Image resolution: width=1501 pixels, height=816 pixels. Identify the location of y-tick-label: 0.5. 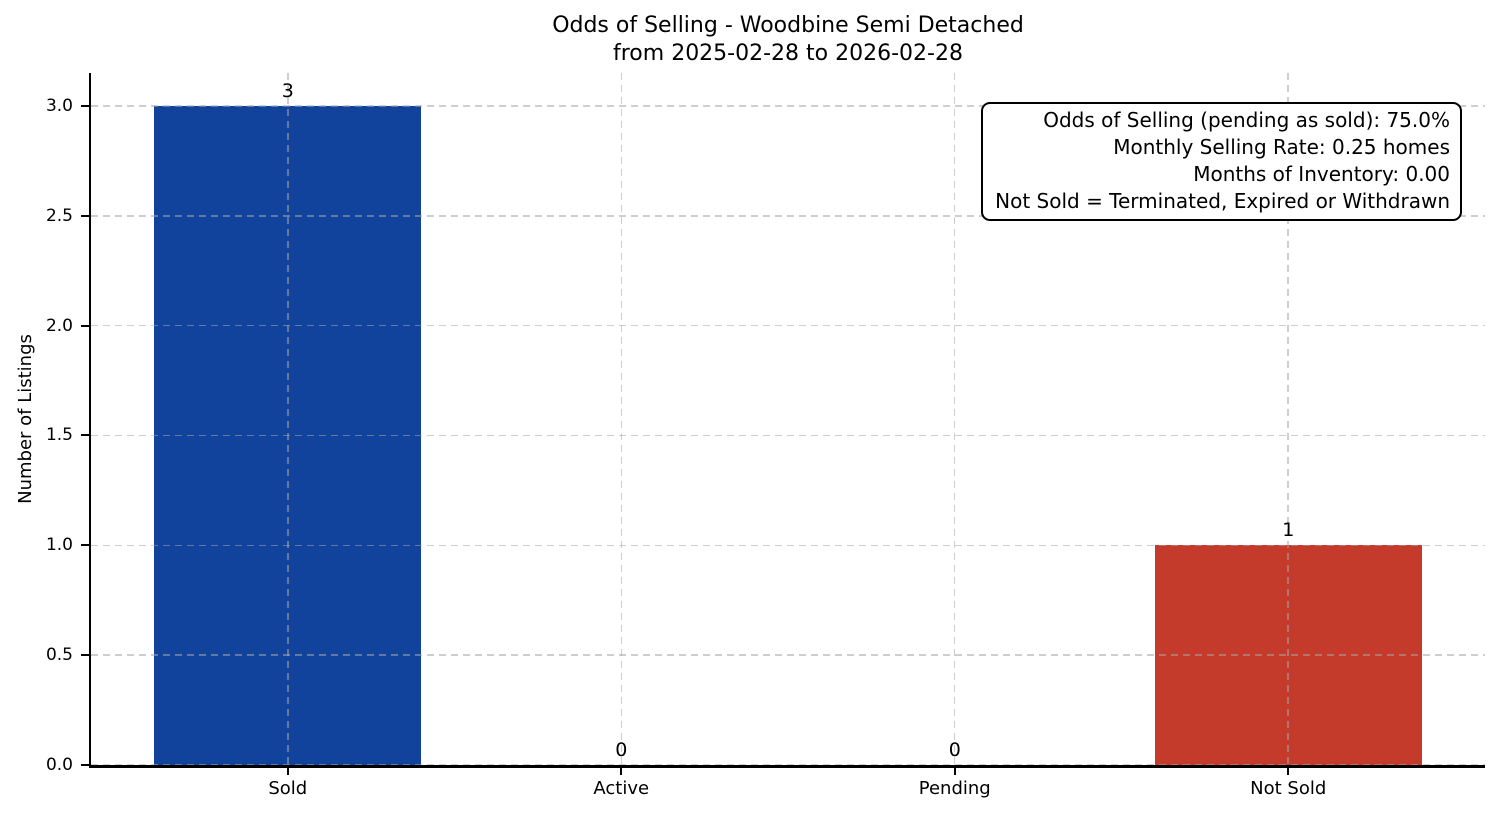
(59, 655).